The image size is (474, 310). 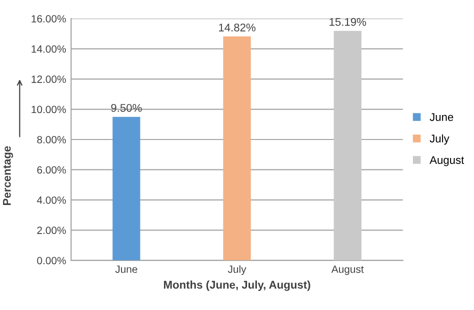 What do you see at coordinates (348, 22) in the screenshot?
I see `data-label: 15.19%` at bounding box center [348, 22].